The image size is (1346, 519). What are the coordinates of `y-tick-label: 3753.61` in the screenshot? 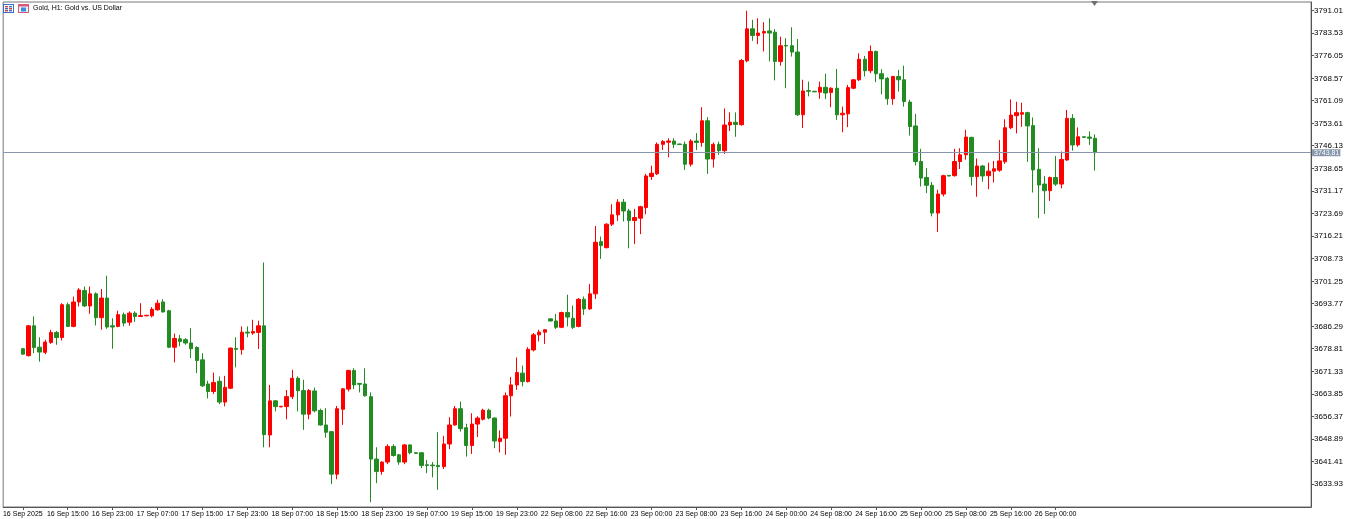 It's located at (1329, 123).